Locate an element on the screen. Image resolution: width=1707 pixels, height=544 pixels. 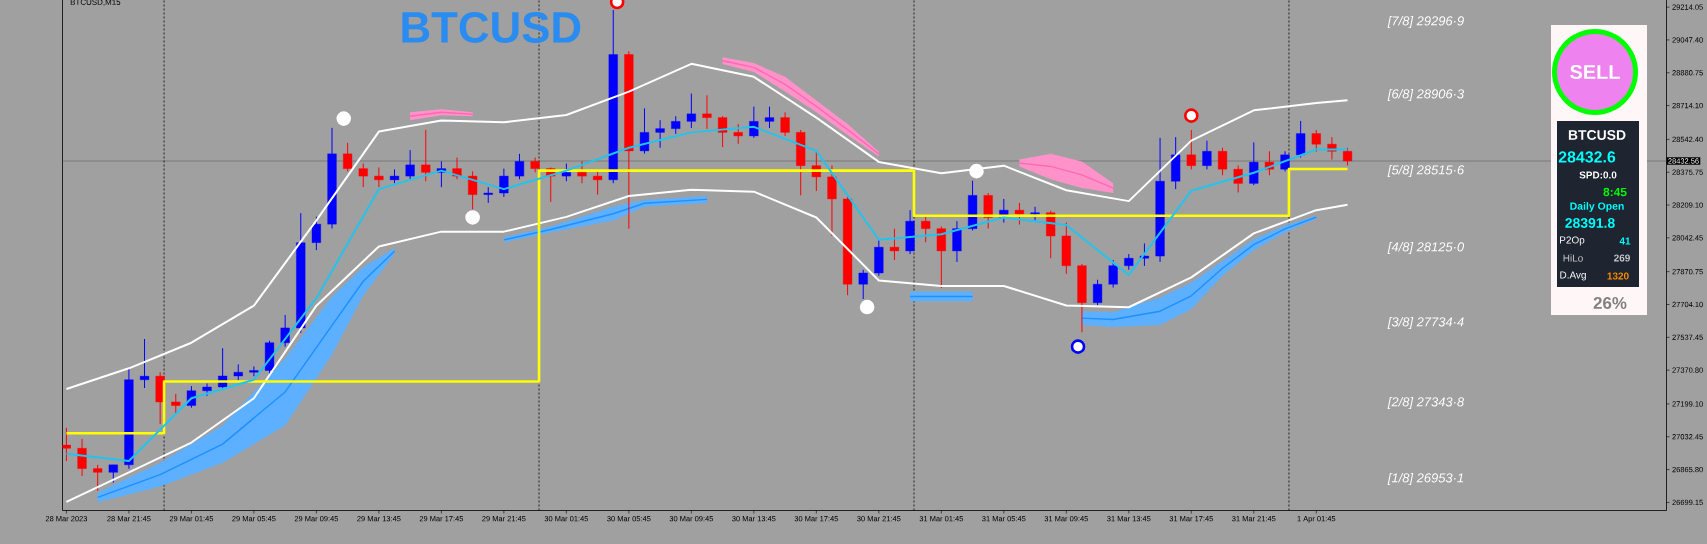
annotation: 26% is located at coordinates (1610, 302).